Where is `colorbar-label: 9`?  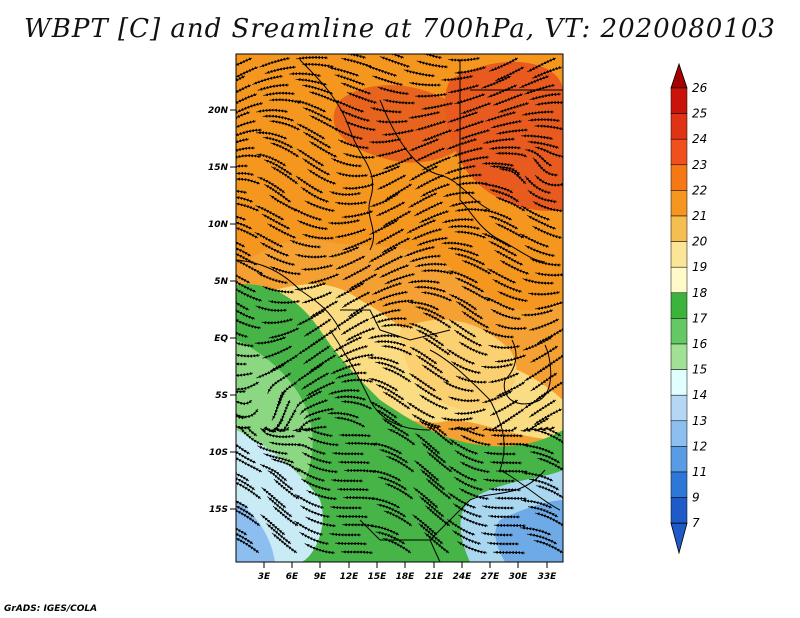
colorbar-label: 9 is located at coordinates (696, 498).